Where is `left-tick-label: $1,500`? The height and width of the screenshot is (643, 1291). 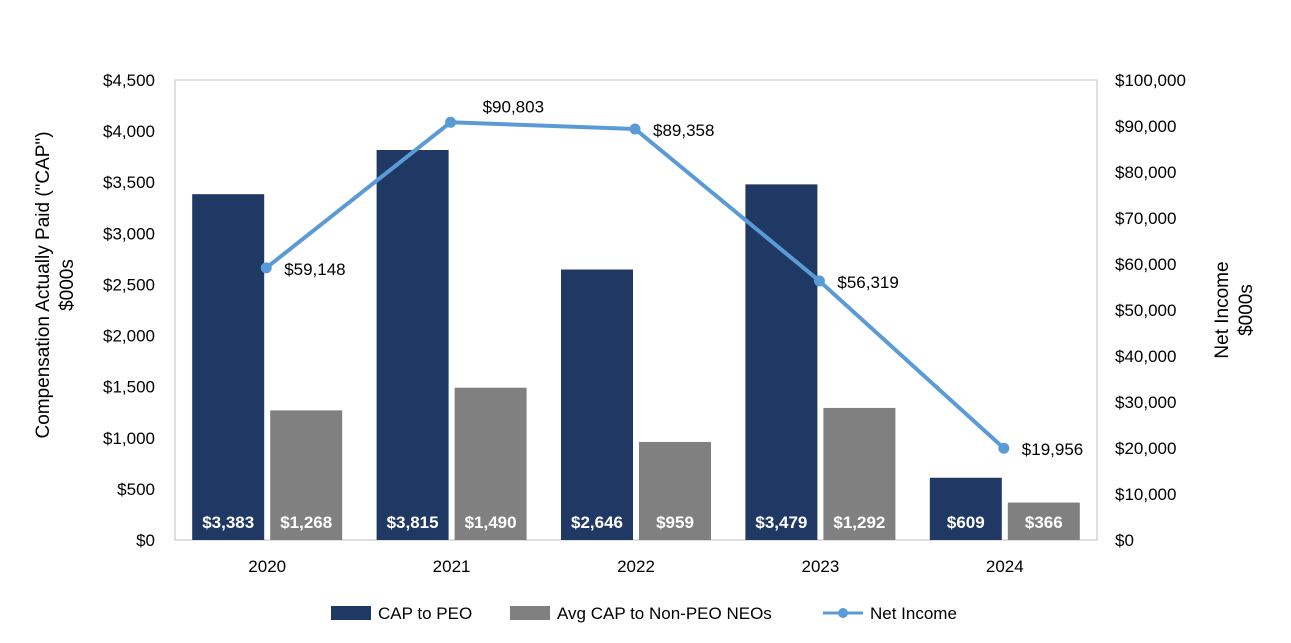
left-tick-label: $1,500 is located at coordinates (129, 387).